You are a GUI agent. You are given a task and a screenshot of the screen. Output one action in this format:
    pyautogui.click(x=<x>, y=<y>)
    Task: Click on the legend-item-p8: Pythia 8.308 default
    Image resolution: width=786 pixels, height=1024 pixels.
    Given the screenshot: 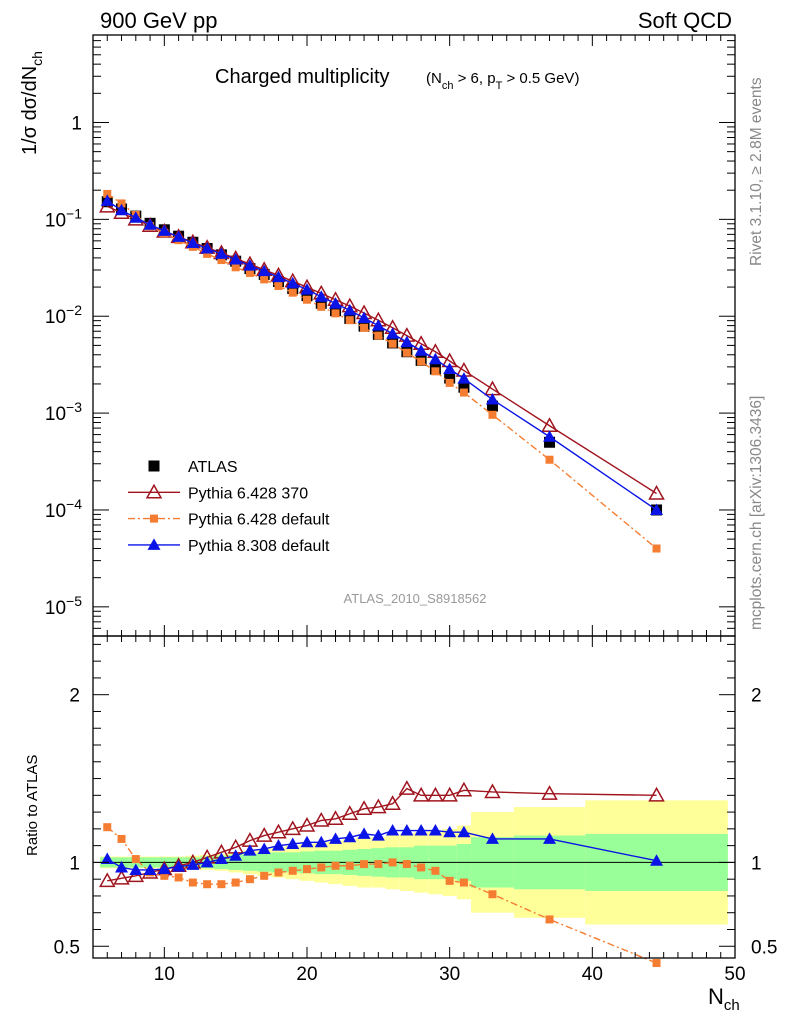 What is the action you would take?
    pyautogui.click(x=229, y=546)
    